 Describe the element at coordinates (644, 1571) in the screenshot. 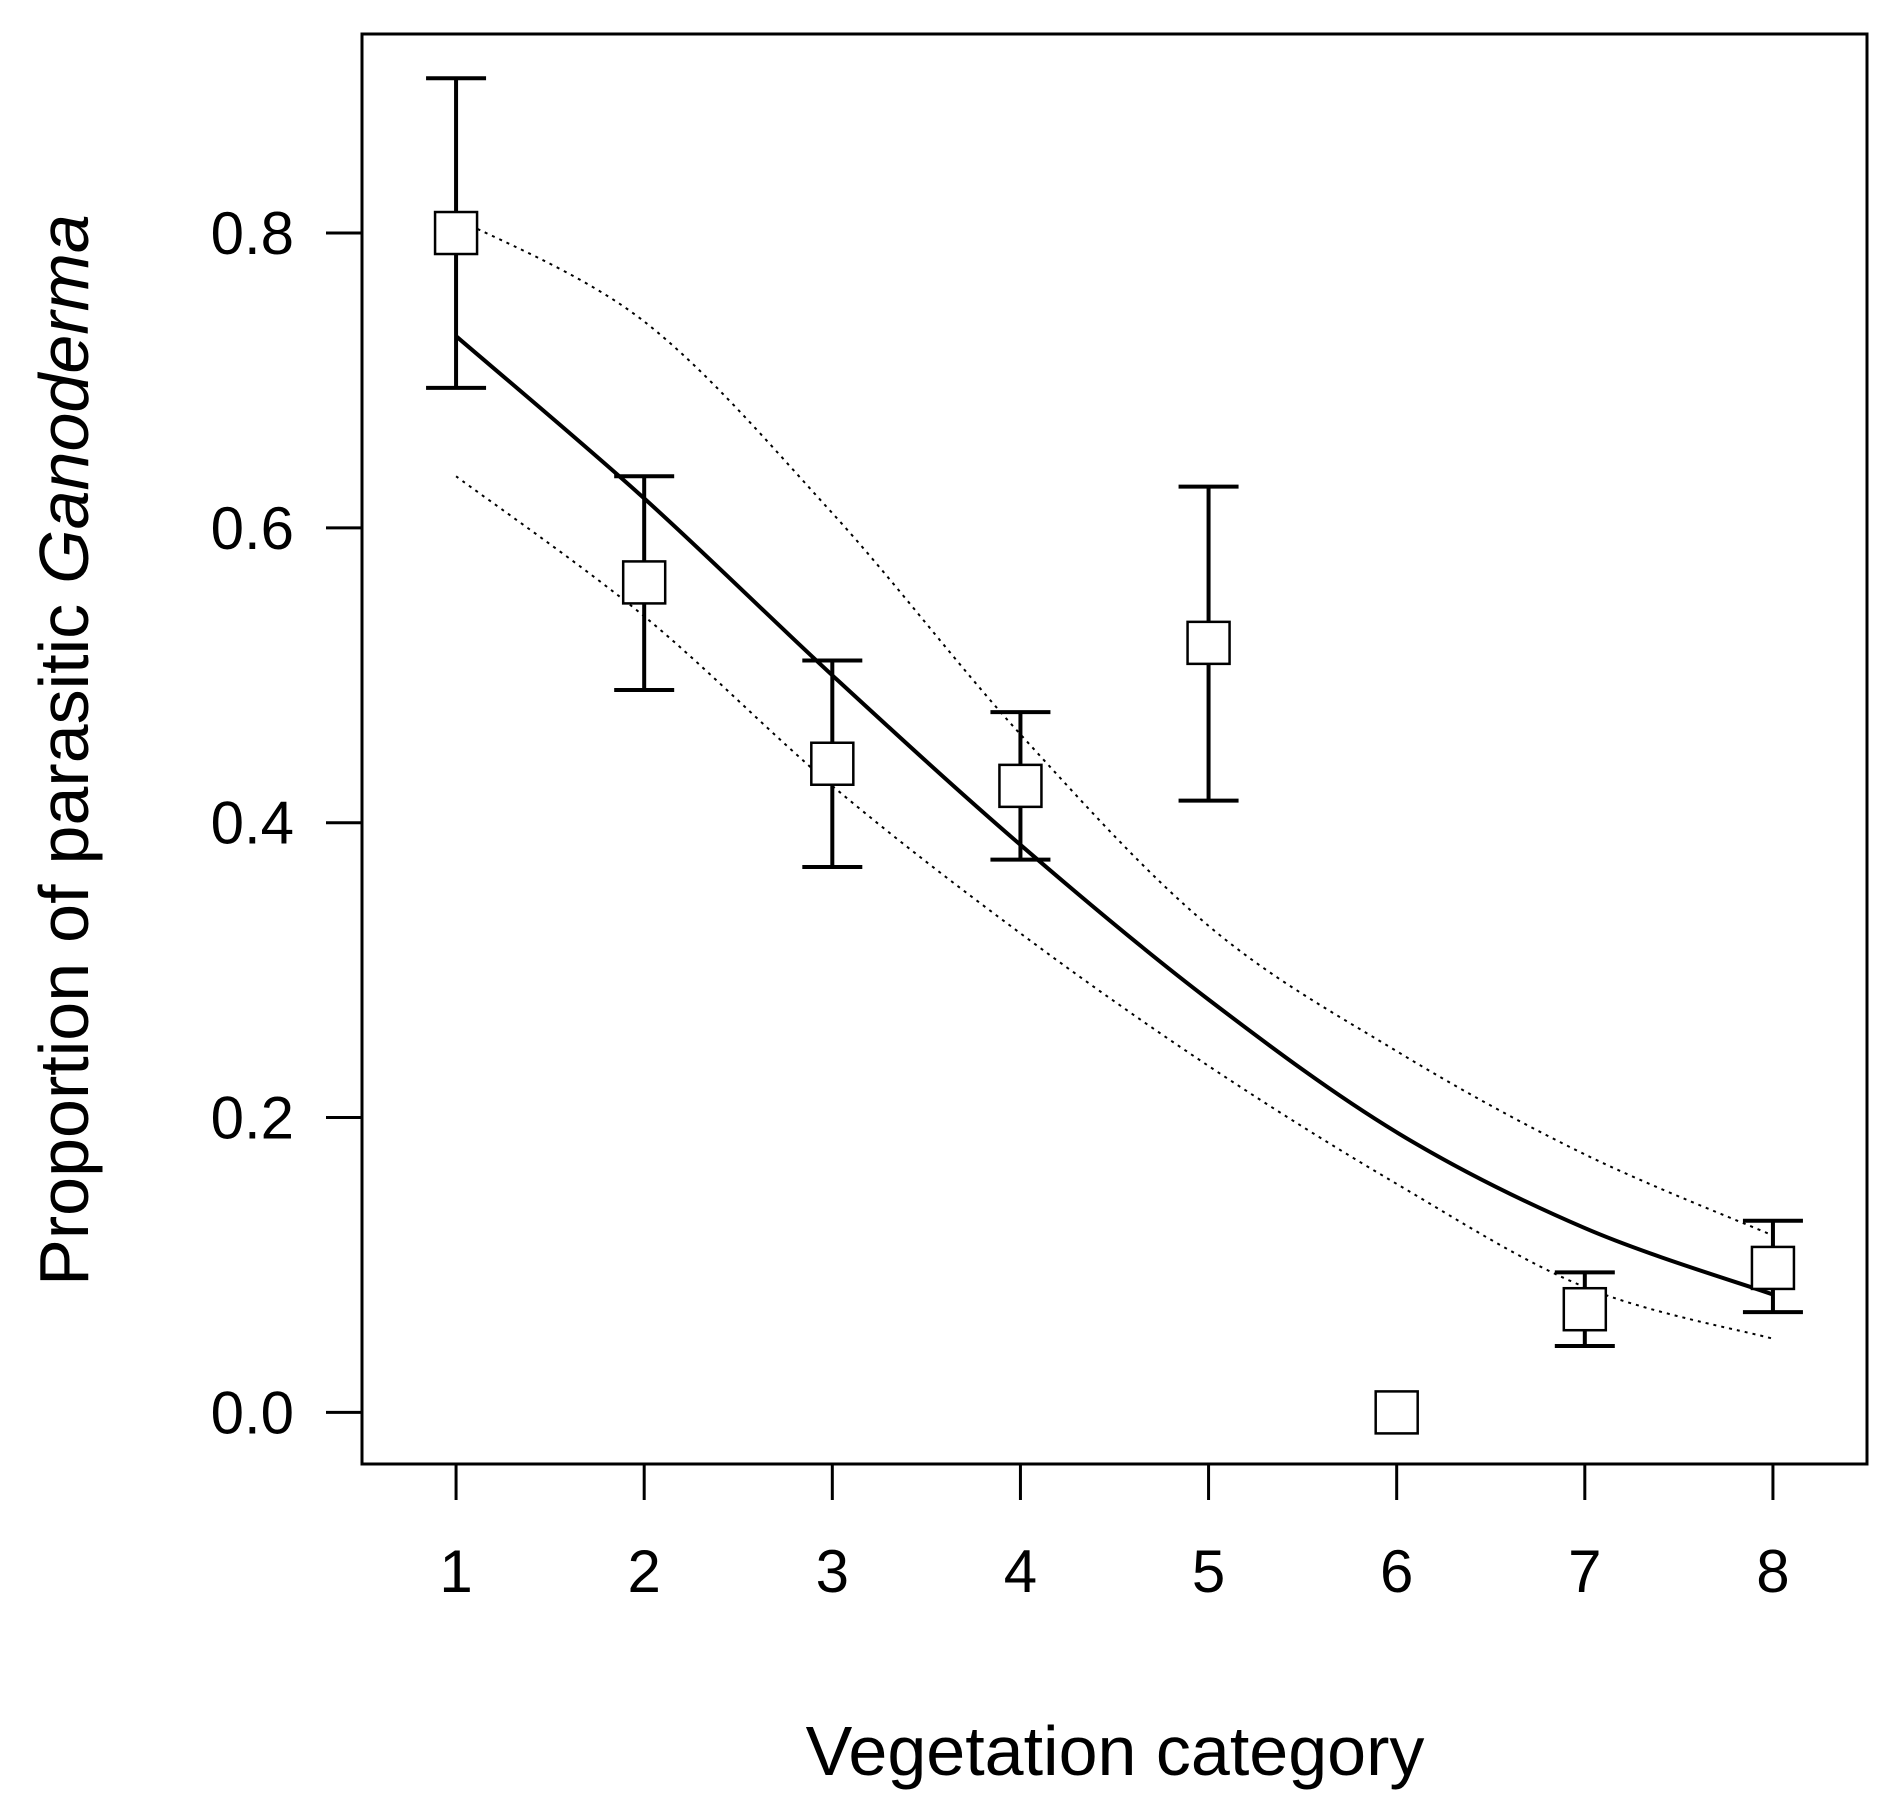

I see `x-tick-label-2: 2` at that location.